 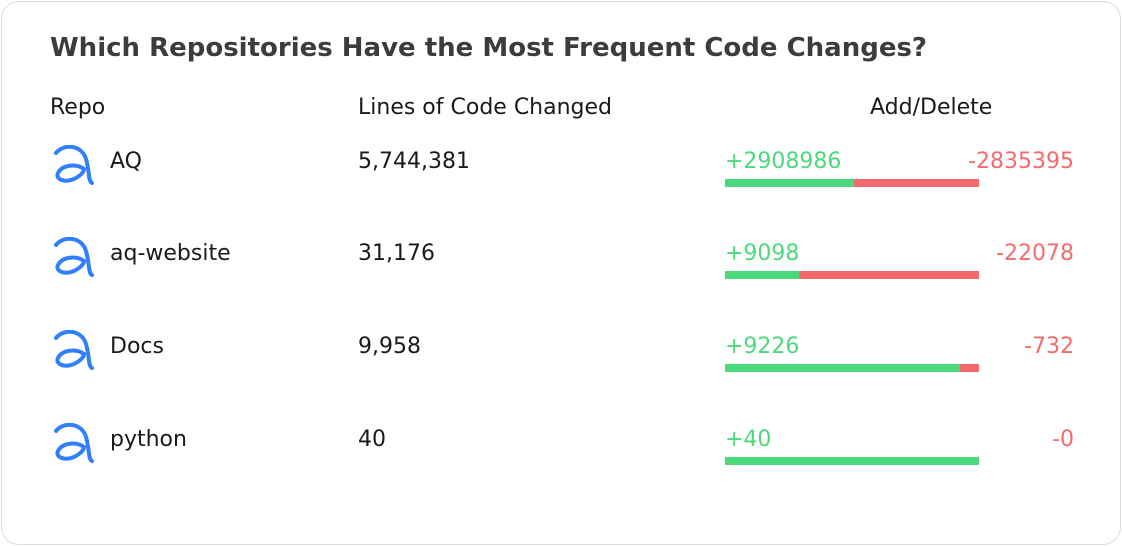 I want to click on additions-value: +2908986, so click(x=783, y=161).